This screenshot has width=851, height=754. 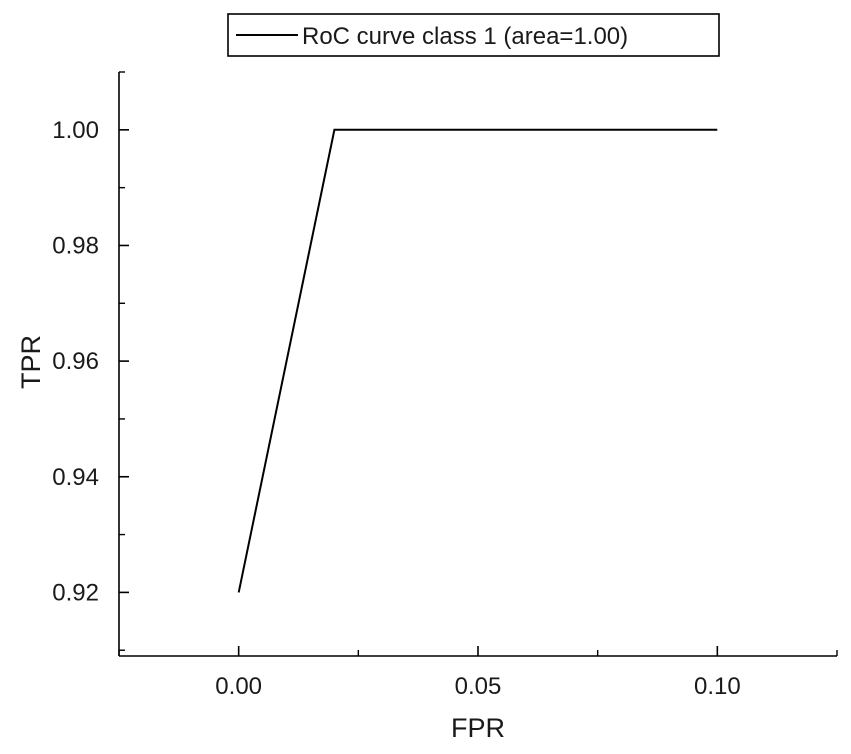 What do you see at coordinates (75, 361) in the screenshot?
I see `y-tick-label: 0.96` at bounding box center [75, 361].